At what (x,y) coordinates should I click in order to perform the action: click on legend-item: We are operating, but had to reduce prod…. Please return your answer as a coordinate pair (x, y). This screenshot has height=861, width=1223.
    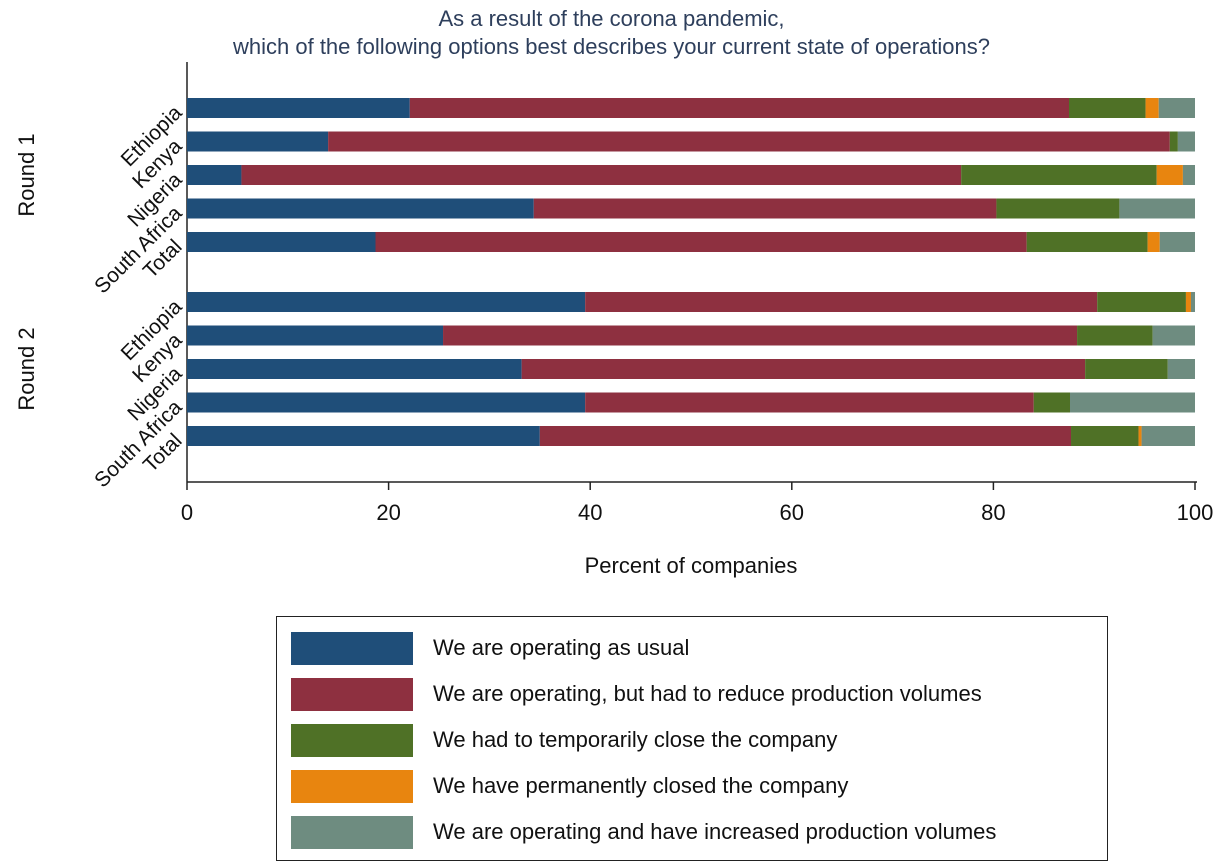
    Looking at the image, I should click on (636, 694).